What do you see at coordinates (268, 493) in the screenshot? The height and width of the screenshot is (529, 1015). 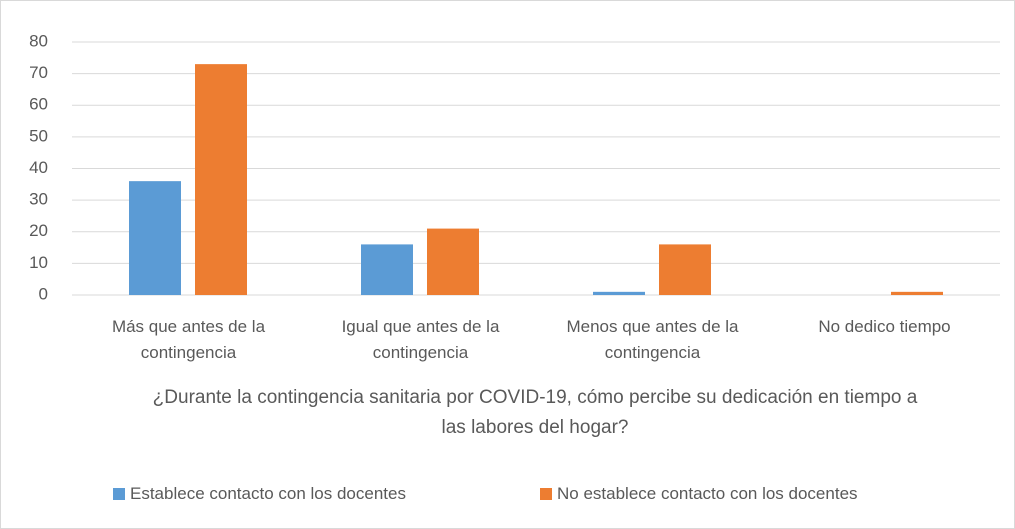 I see `legend-label: Establece contacto con los docentes` at bounding box center [268, 493].